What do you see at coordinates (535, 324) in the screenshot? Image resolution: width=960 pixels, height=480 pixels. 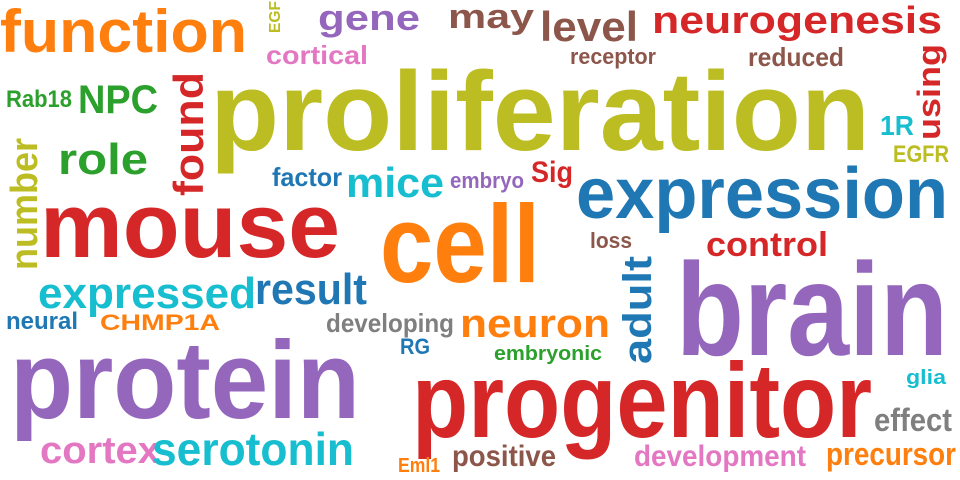 I see `word-neuron: neuron` at bounding box center [535, 324].